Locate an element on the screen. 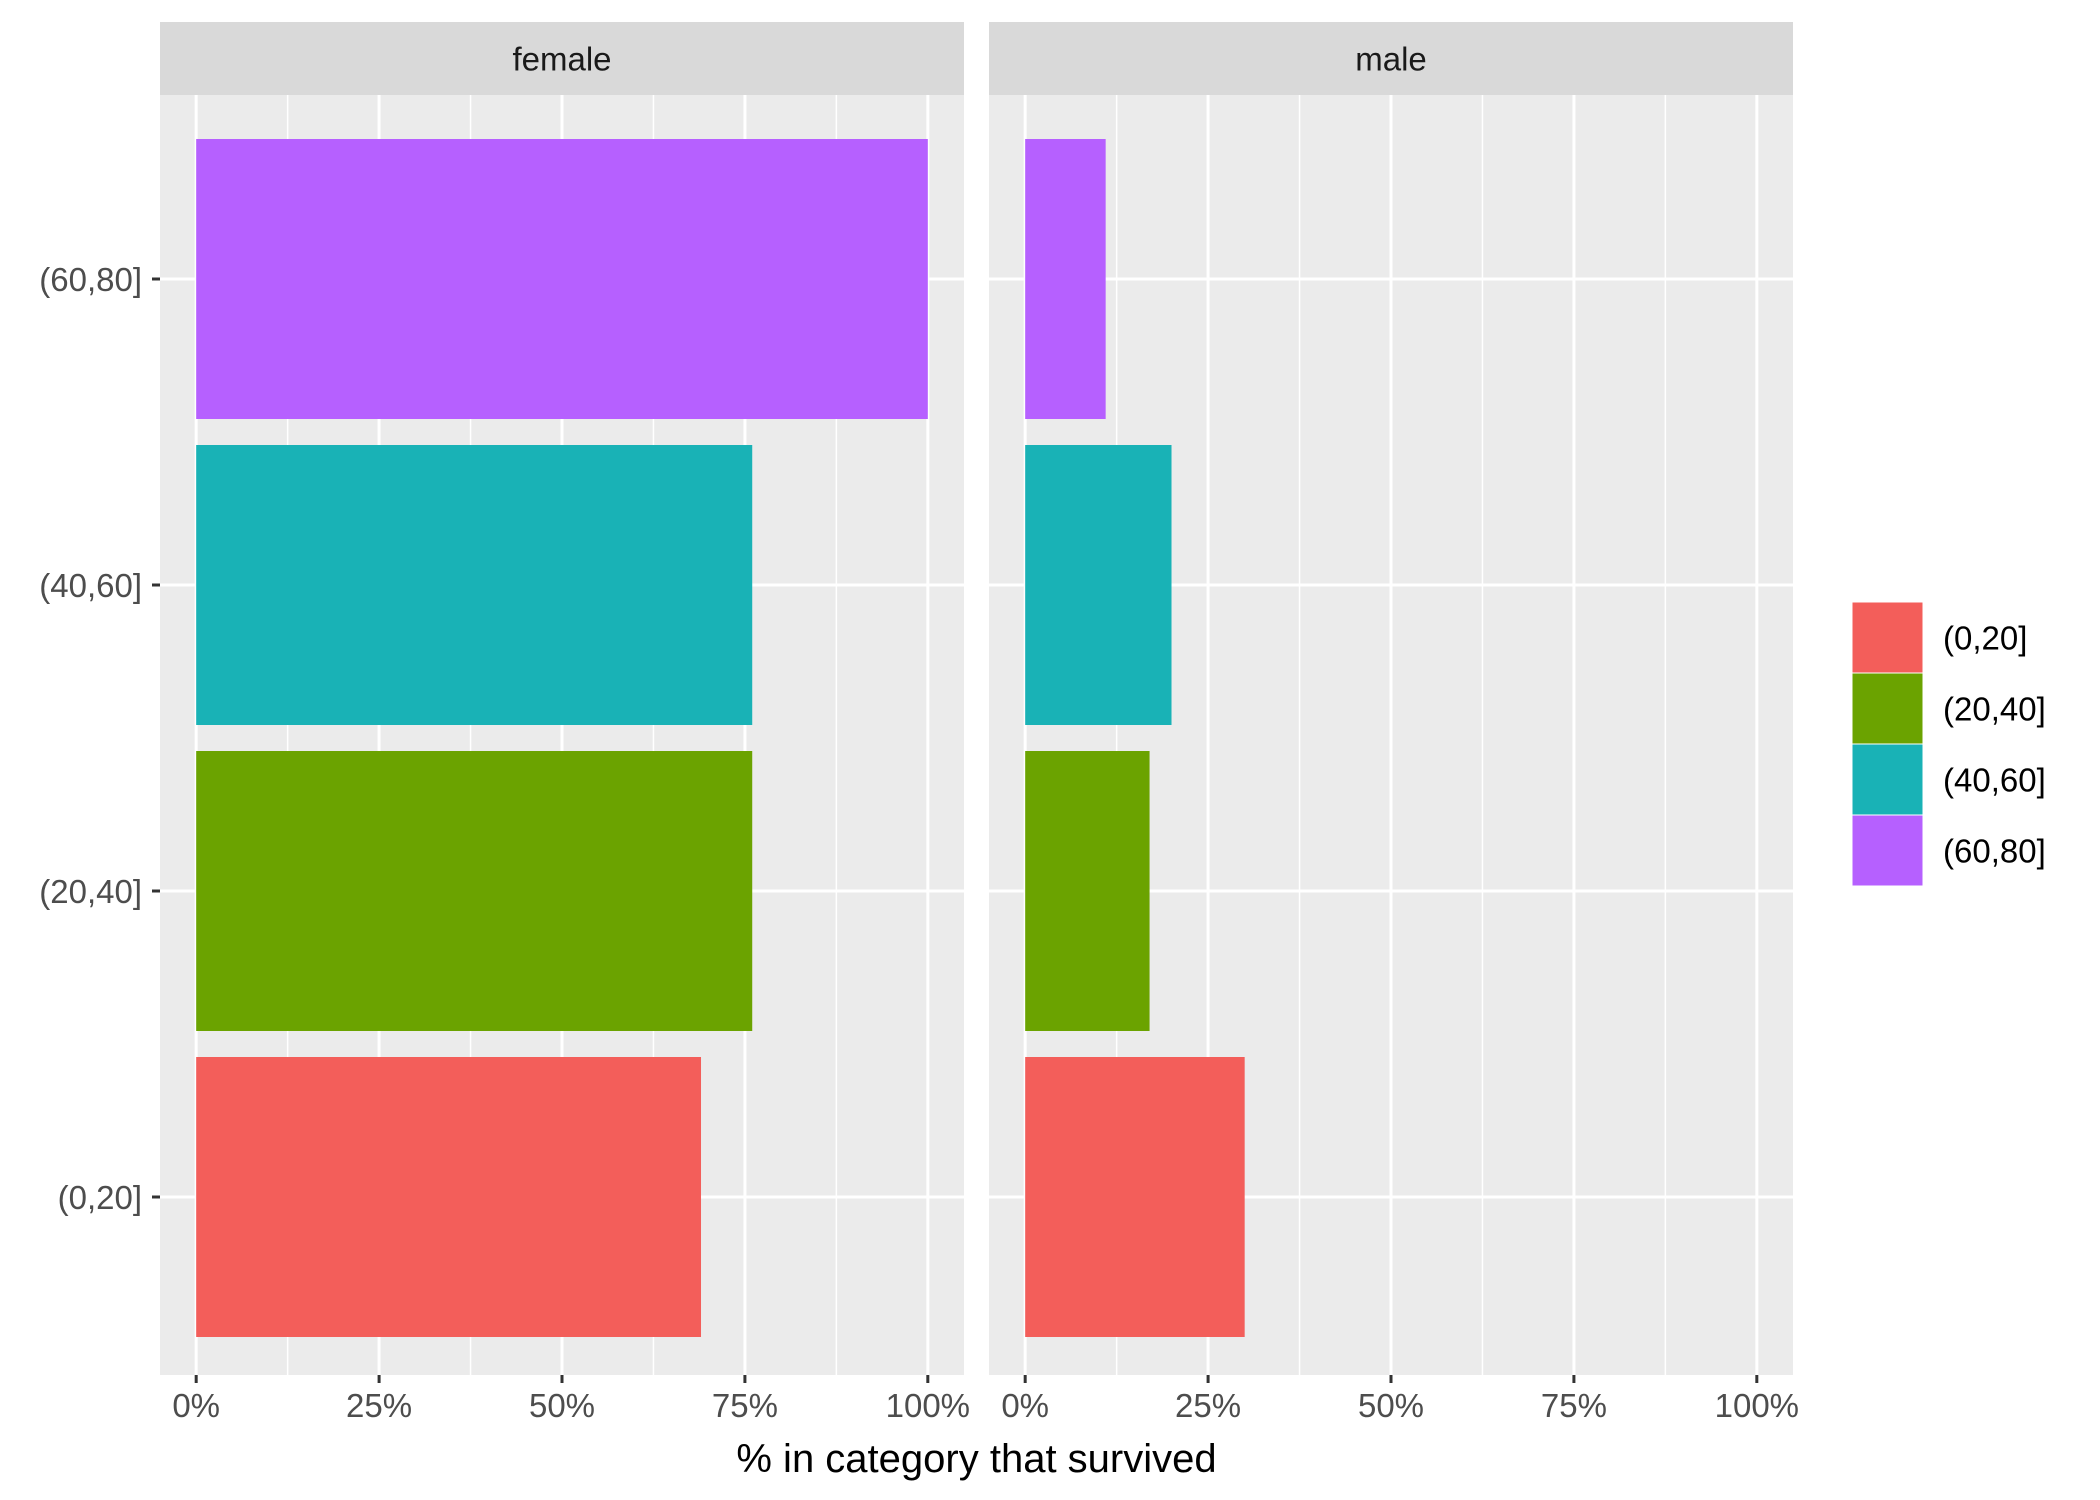 The height and width of the screenshot is (1500, 2100). legend-label: (20,40] is located at coordinates (1994, 709).